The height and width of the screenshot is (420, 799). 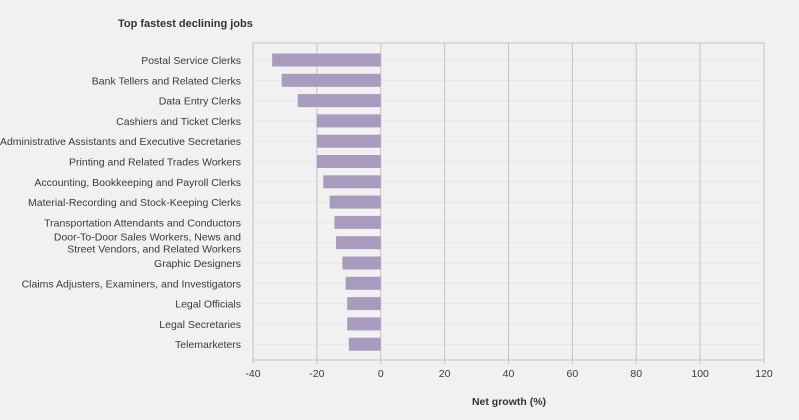 What do you see at coordinates (208, 305) in the screenshot?
I see `category-label: Legal Officials` at bounding box center [208, 305].